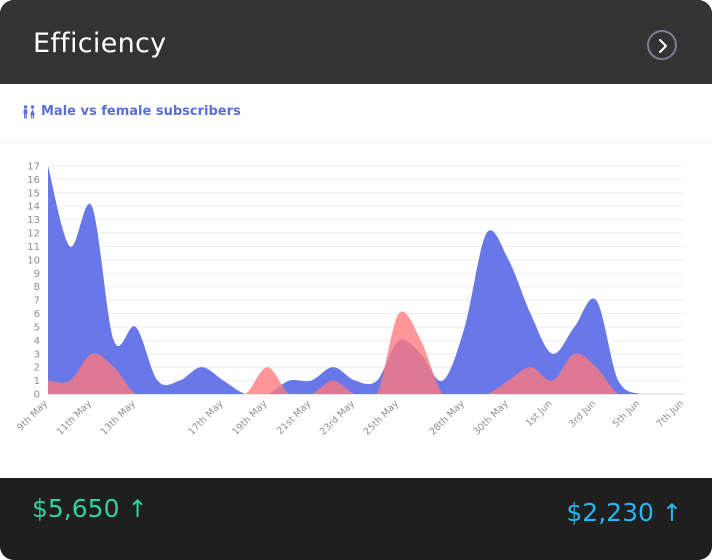 The image size is (712, 560). I want to click on y-tick-label: 10, so click(33, 260).